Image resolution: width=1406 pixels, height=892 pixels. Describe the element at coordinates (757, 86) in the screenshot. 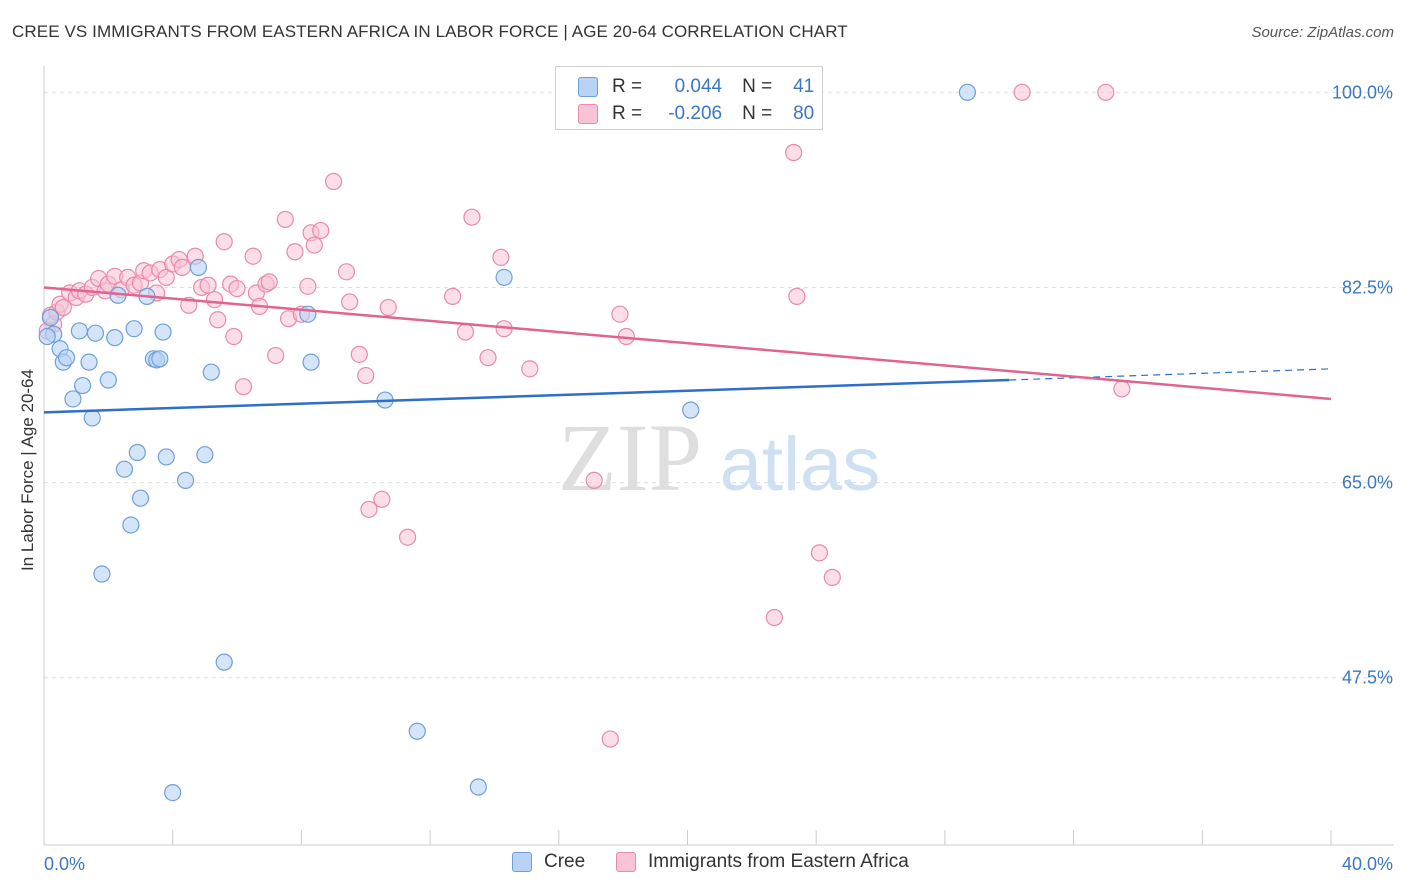

I see `cree-n-label: N =` at that location.